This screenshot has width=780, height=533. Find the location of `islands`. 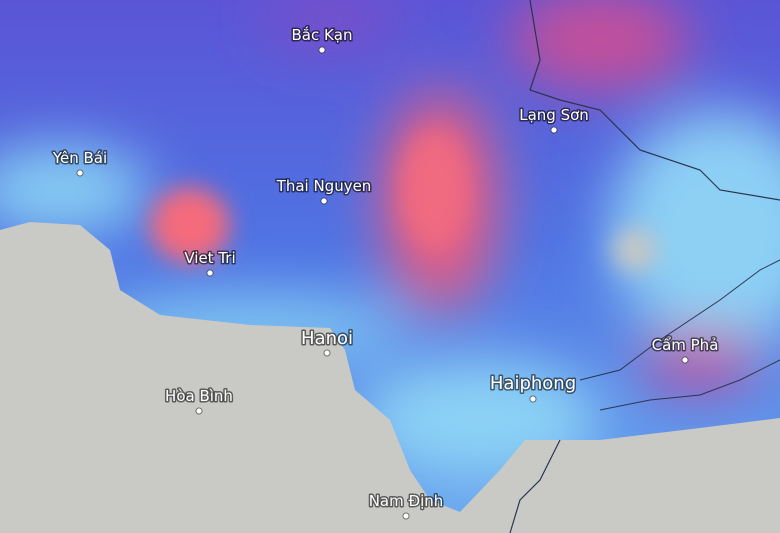

islands is located at coordinates (679, 335).